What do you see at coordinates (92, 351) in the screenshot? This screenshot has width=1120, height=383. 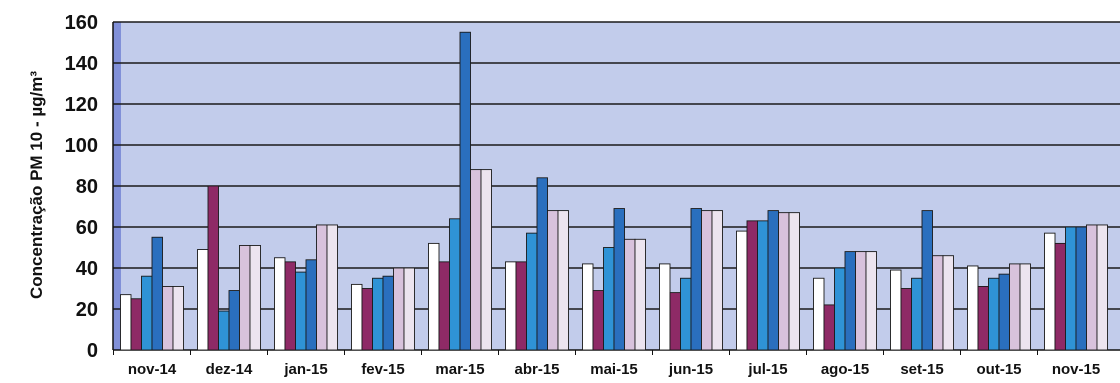 I see `y-tick-label: 0` at bounding box center [92, 351].